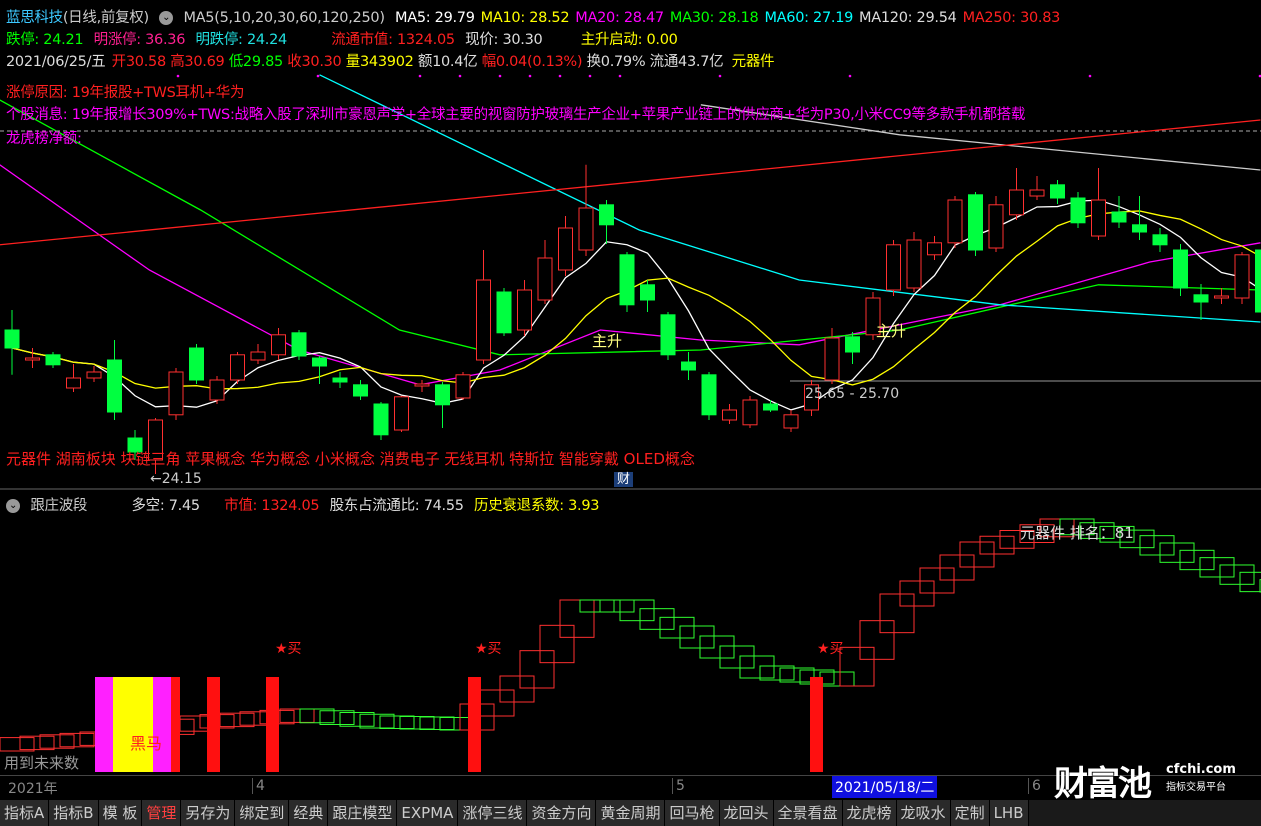 This screenshot has height=826, width=1261. What do you see at coordinates (45, 40) in the screenshot?
I see `limit-down: 跌停: 24.21` at bounding box center [45, 40].